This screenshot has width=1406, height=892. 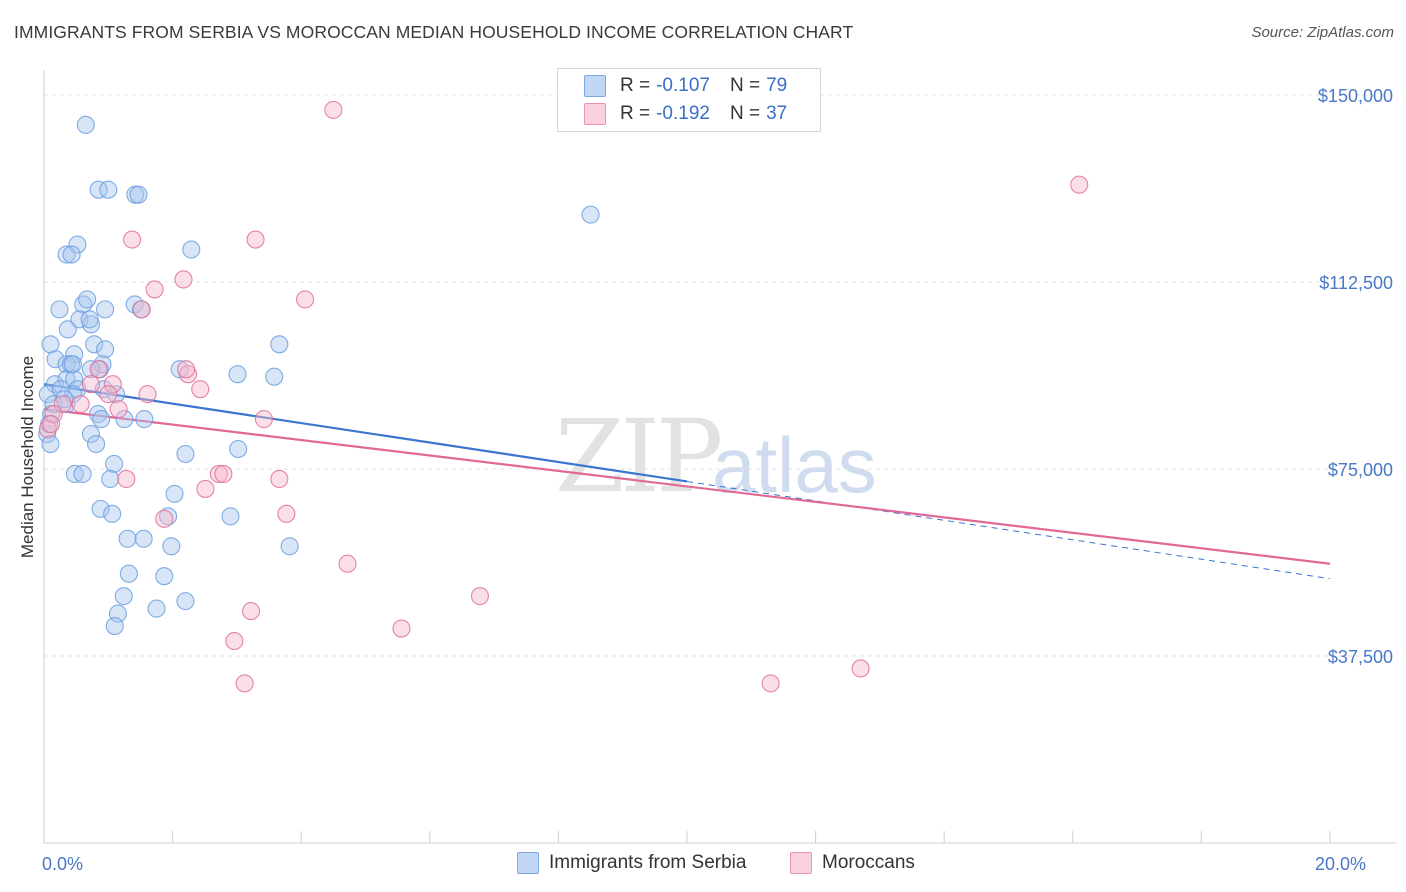 I want to click on legend-r-value: -0.192, so click(x=683, y=113).